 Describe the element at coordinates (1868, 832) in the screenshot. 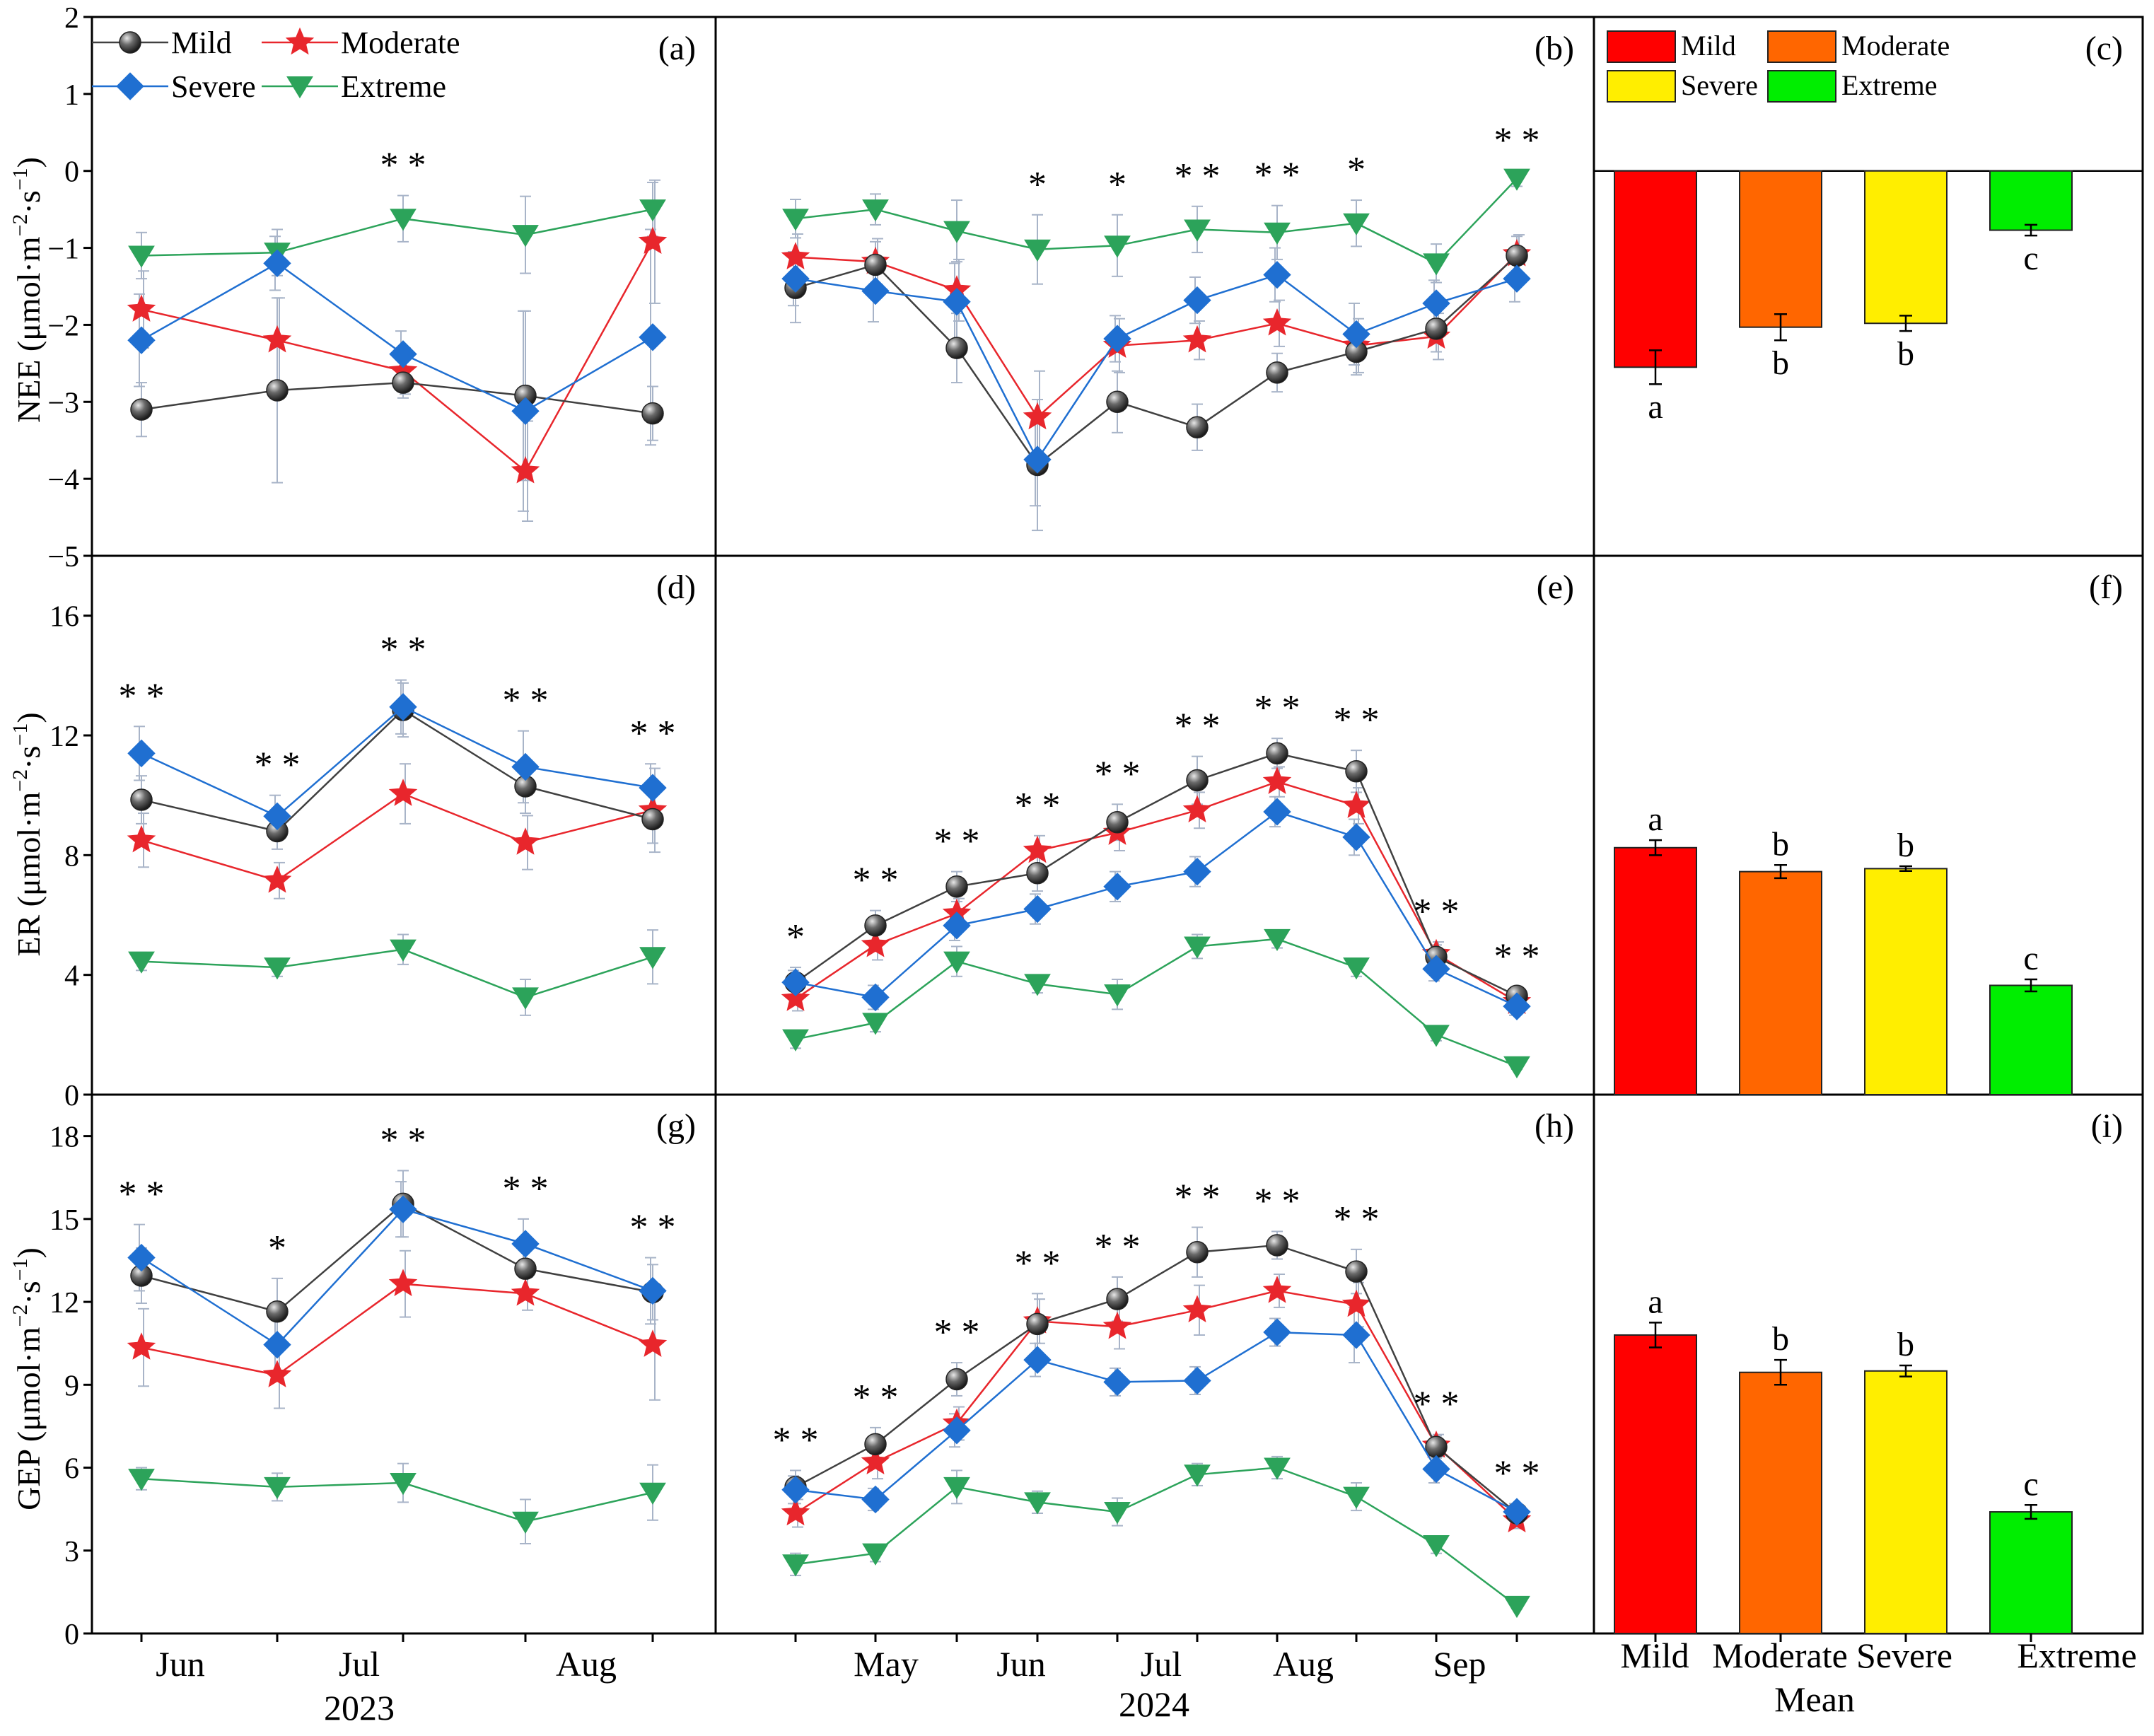

I see `panel-f: (f) a b b c` at that location.